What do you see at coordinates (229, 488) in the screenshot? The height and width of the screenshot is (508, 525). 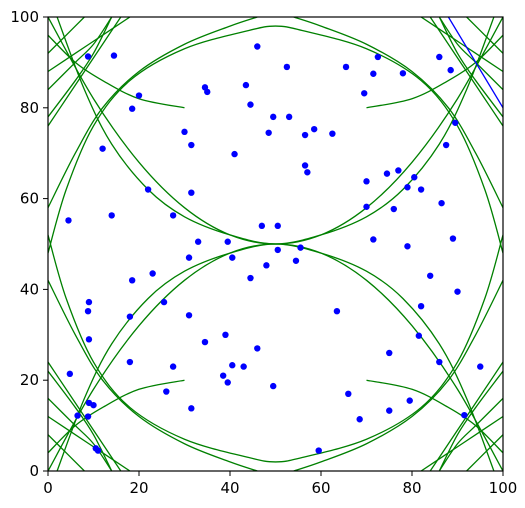 I see `x-tick-label-40: 40` at bounding box center [229, 488].